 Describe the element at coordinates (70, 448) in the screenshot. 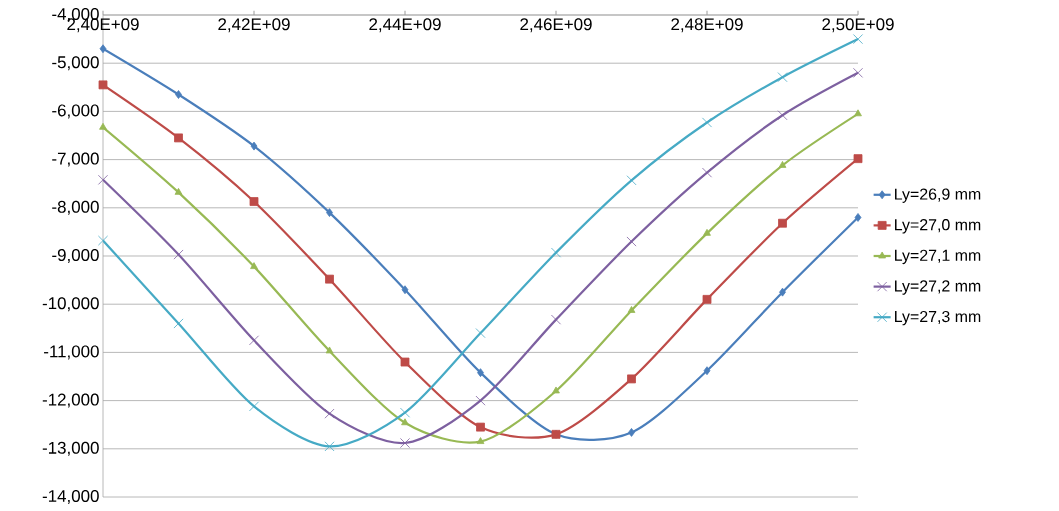

I see `y-tick-label: -13,000` at that location.